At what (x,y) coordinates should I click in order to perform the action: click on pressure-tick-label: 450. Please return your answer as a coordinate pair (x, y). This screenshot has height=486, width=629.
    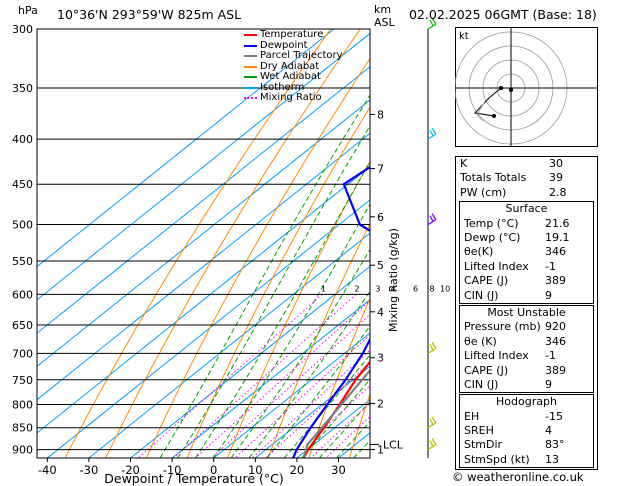
    Looking at the image, I should click on (22, 184).